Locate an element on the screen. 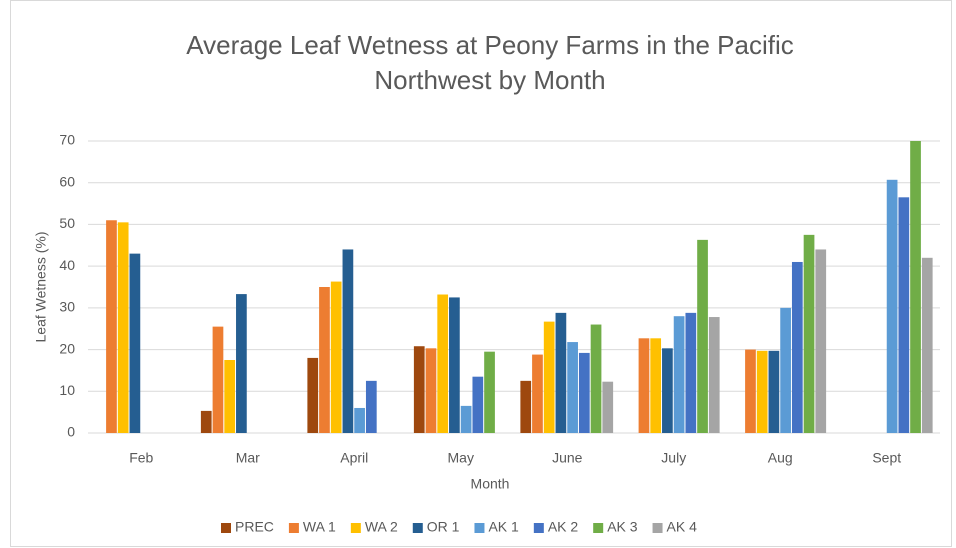 The image size is (956, 548). y-tick-label: 20 is located at coordinates (67, 348).